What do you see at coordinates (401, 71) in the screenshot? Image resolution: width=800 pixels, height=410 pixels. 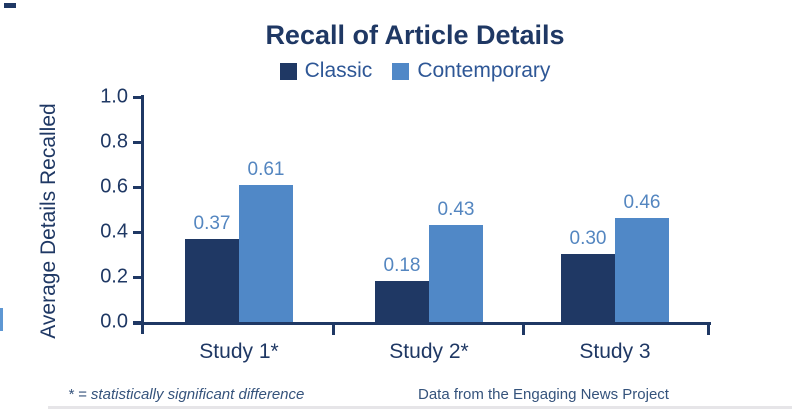 I see `legend-swatch-contemporary` at bounding box center [401, 71].